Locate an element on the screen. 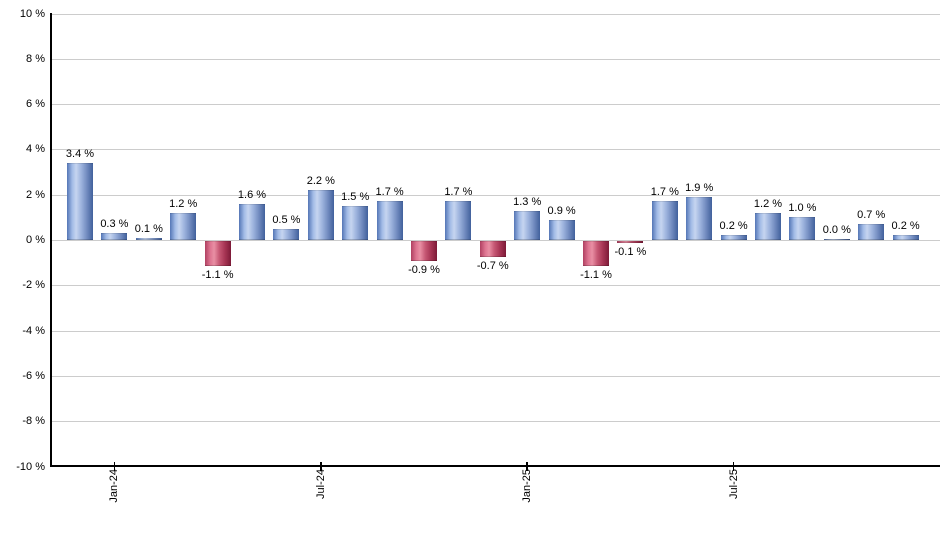  bar-value-label: -0.7 % is located at coordinates (492, 265).